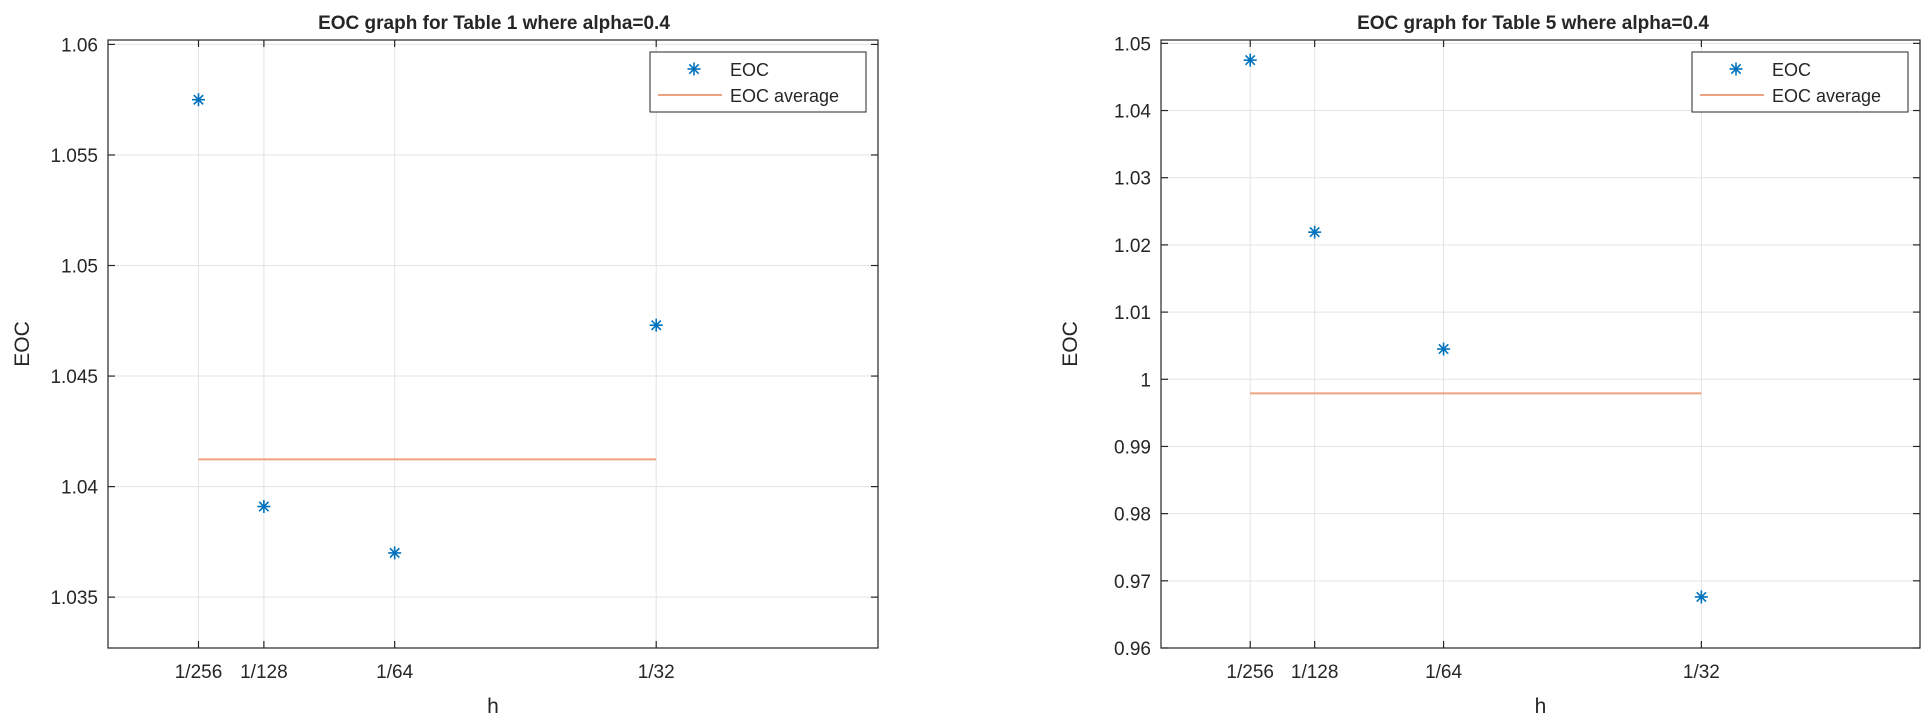 Image resolution: width=1922 pixels, height=725 pixels. I want to click on y-tick-label: 1.01, so click(1132, 313).